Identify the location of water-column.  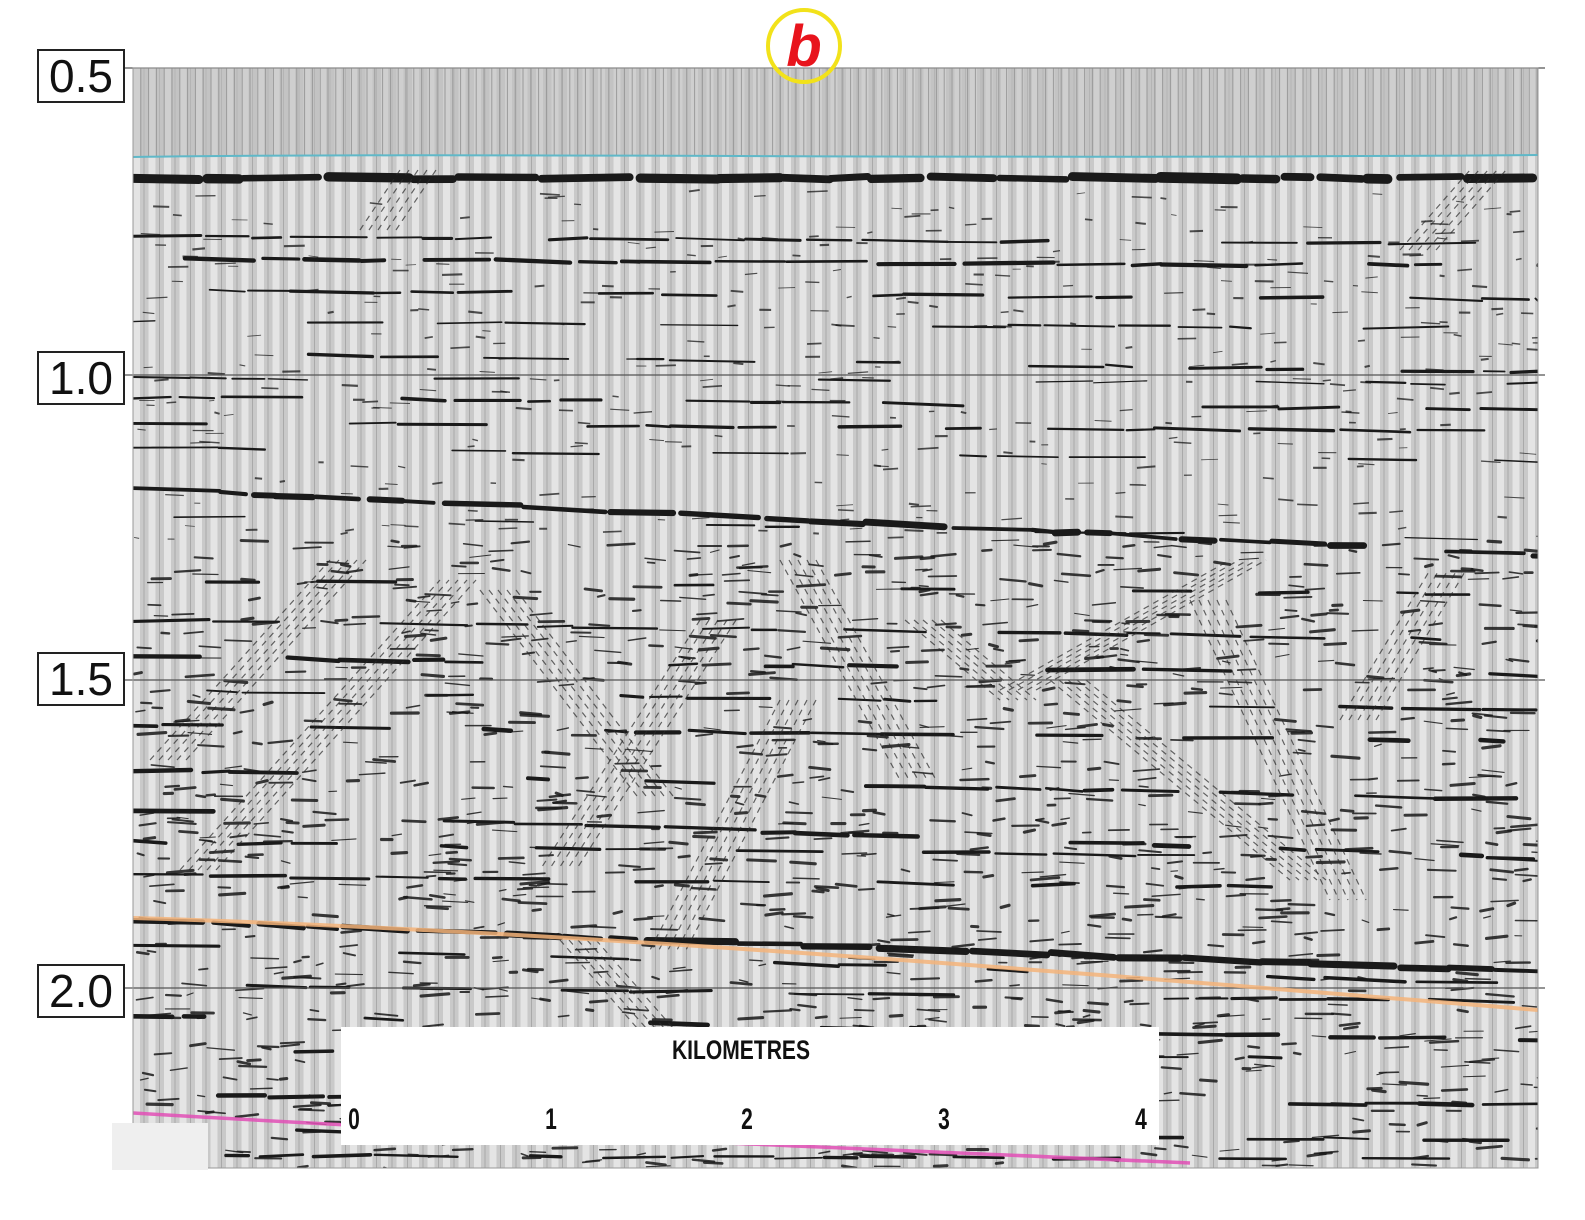
(835, 112).